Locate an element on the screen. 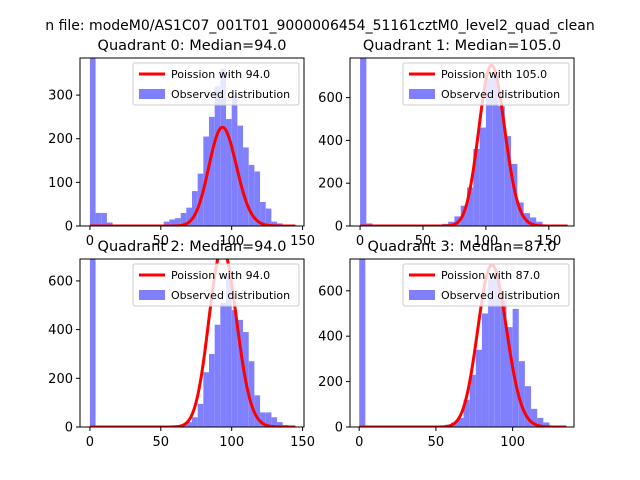 The width and height of the screenshot is (640, 480). legend-box is located at coordinates (216, 285).